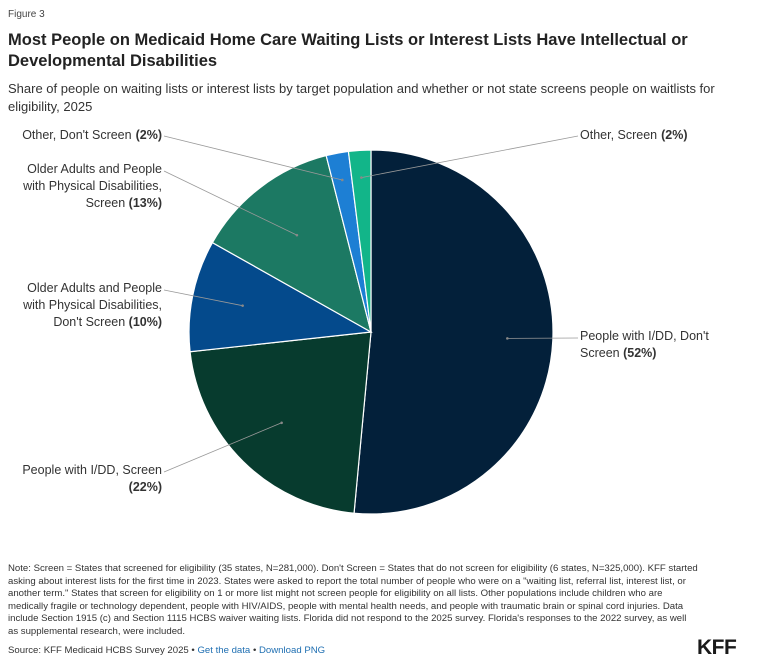  What do you see at coordinates (717, 647) in the screenshot?
I see `kff-logo: KFF` at bounding box center [717, 647].